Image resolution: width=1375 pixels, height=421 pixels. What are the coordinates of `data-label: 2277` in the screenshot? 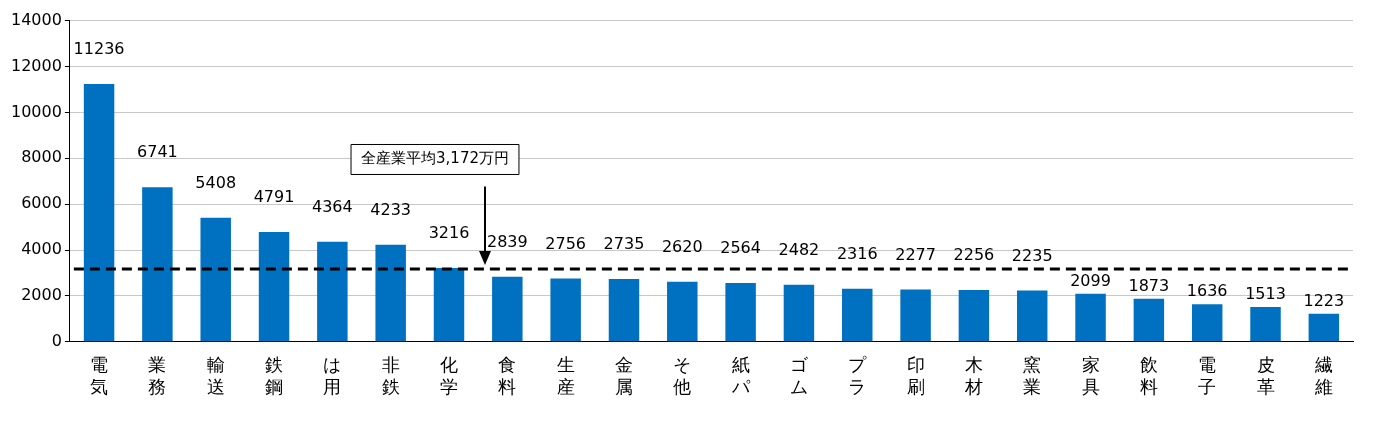 It's located at (915, 254).